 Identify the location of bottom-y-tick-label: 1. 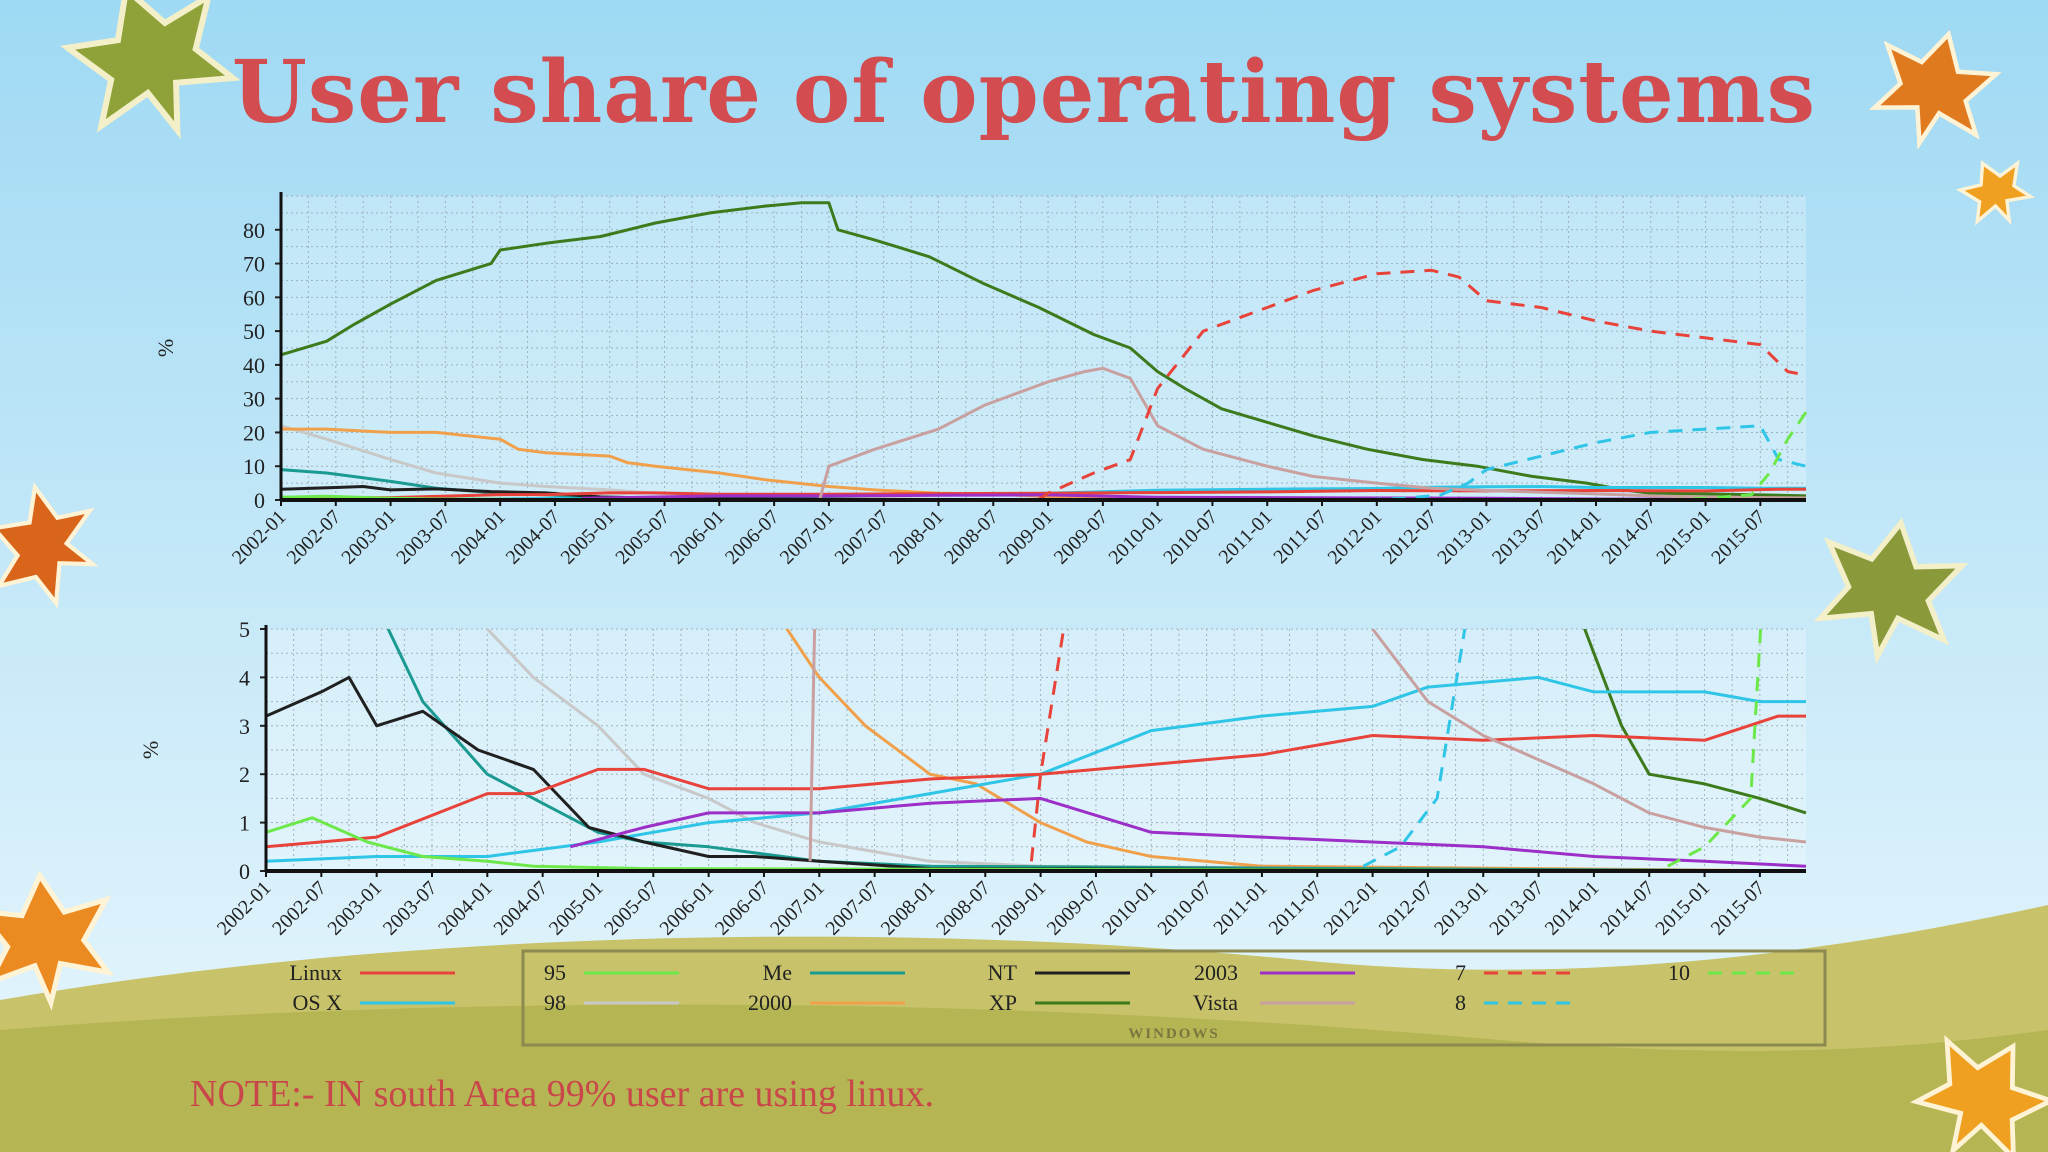
(244, 823).